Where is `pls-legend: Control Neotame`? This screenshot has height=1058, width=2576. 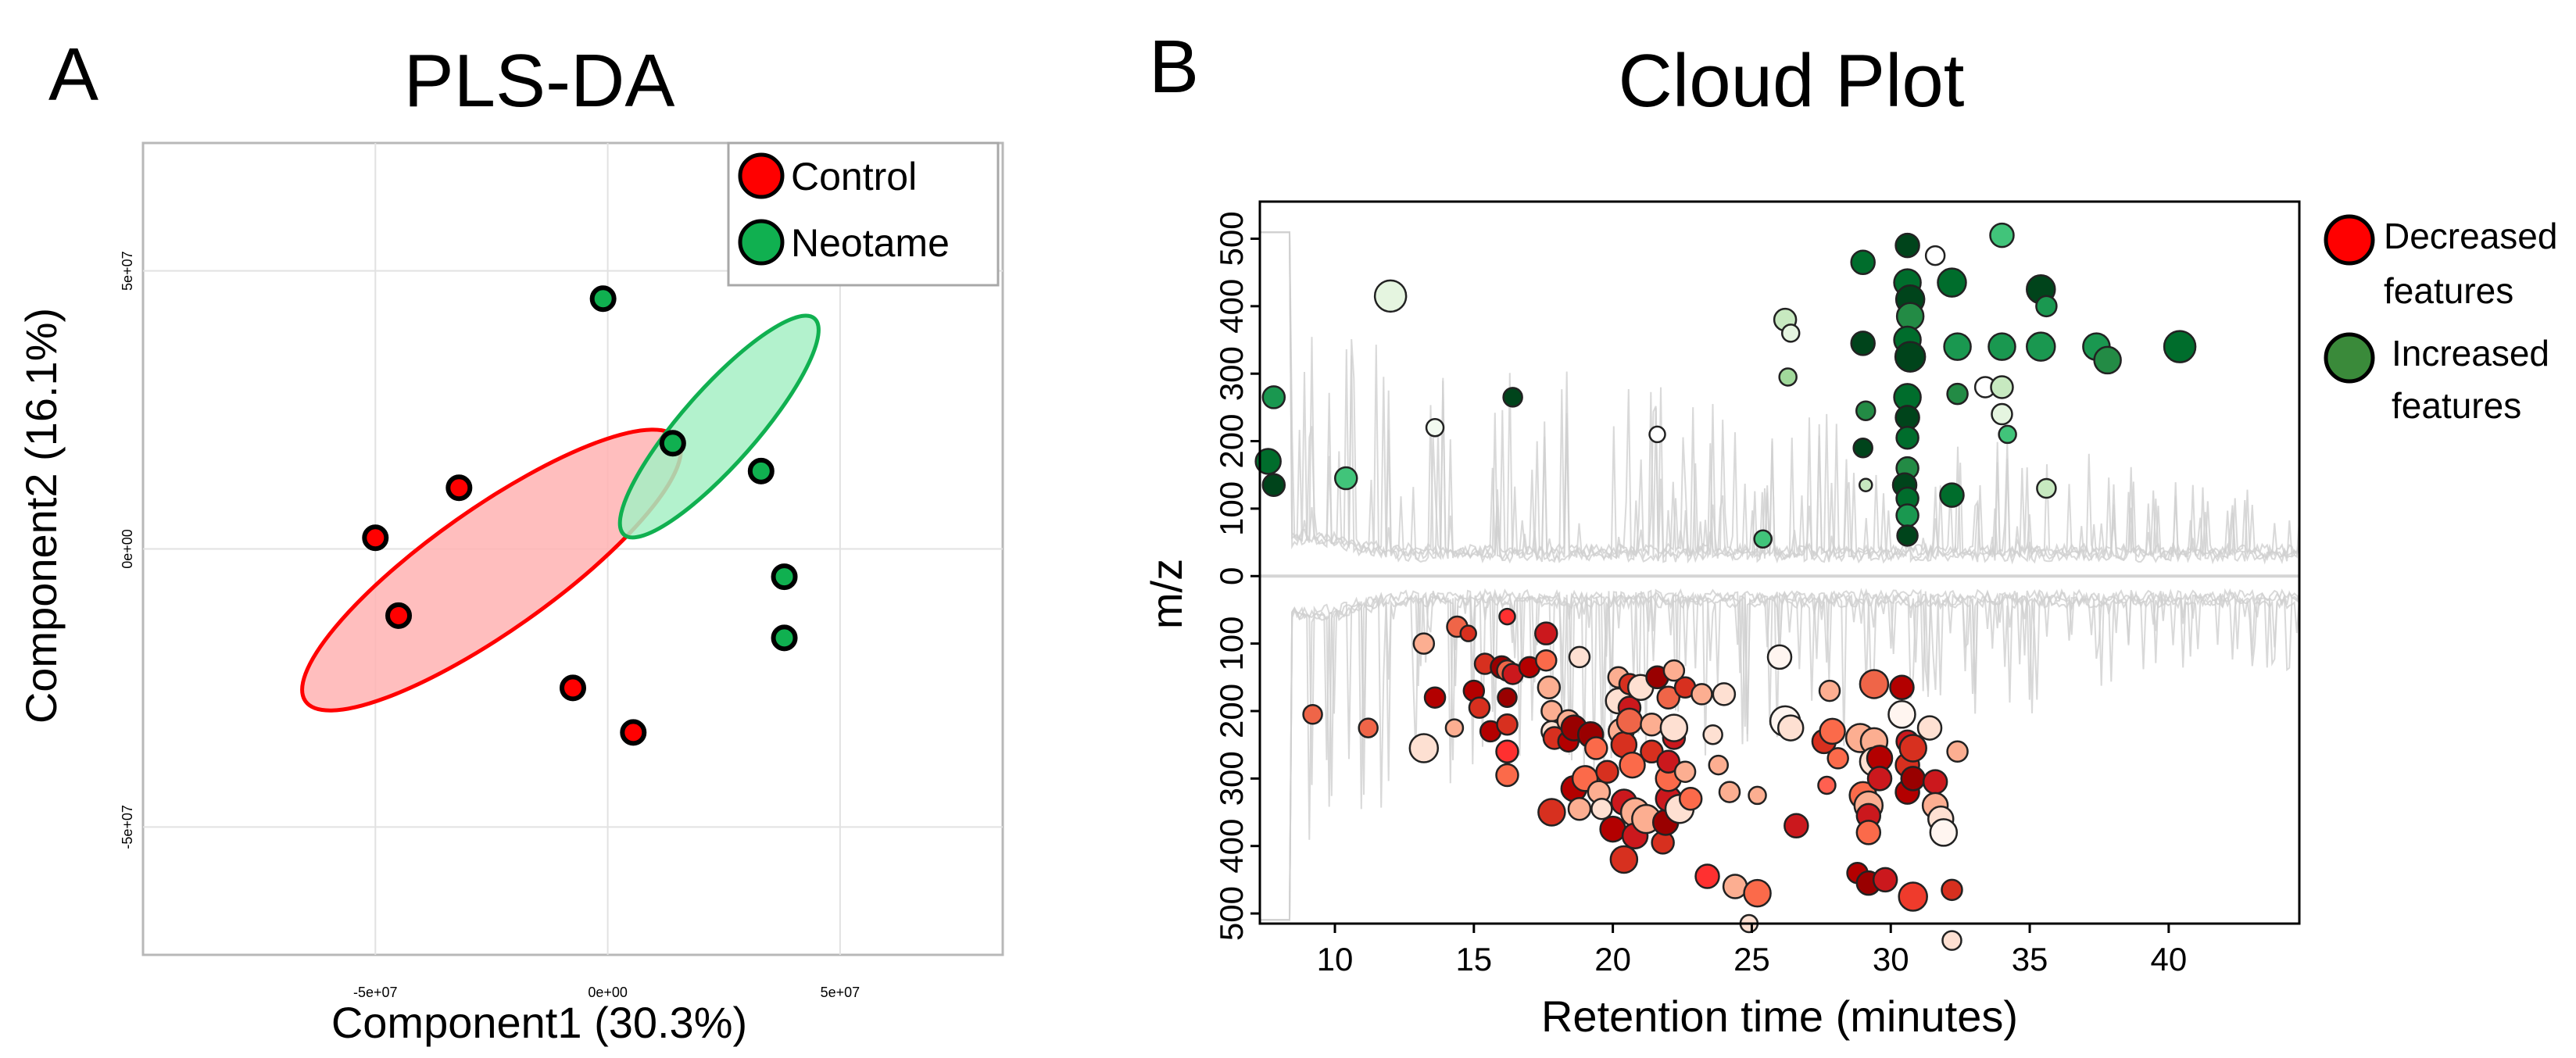 pls-legend: Control Neotame is located at coordinates (863, 214).